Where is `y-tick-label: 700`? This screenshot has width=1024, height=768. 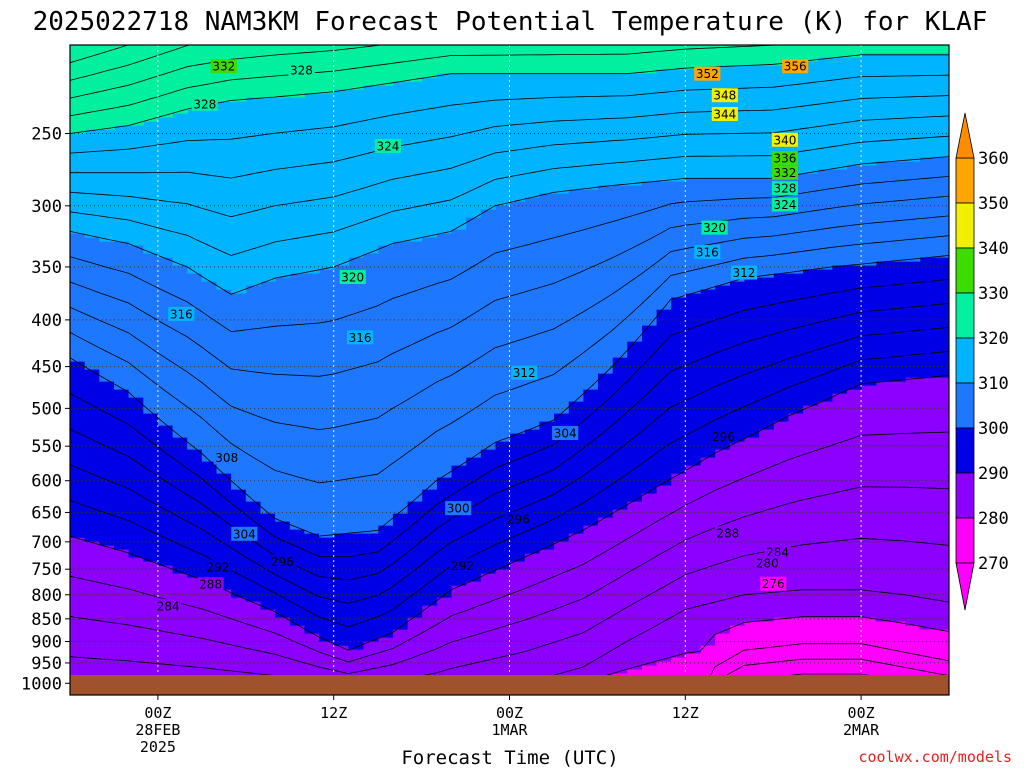
y-tick-label: 700 is located at coordinates (46, 543).